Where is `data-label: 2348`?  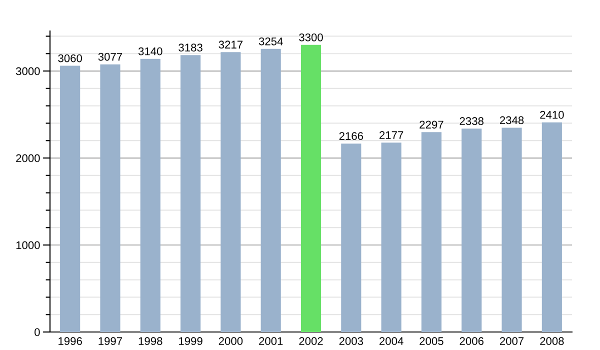
data-label: 2348 is located at coordinates (512, 120).